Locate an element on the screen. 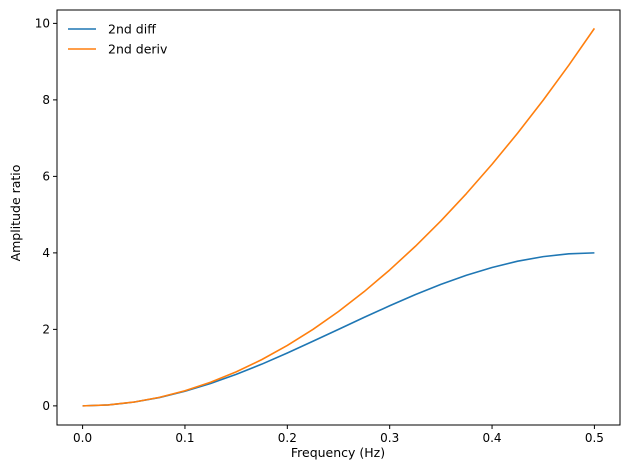  x-axis-ticks: 0.0 0.1 0.2 0.3 0.4 0.5 is located at coordinates (338, 435).